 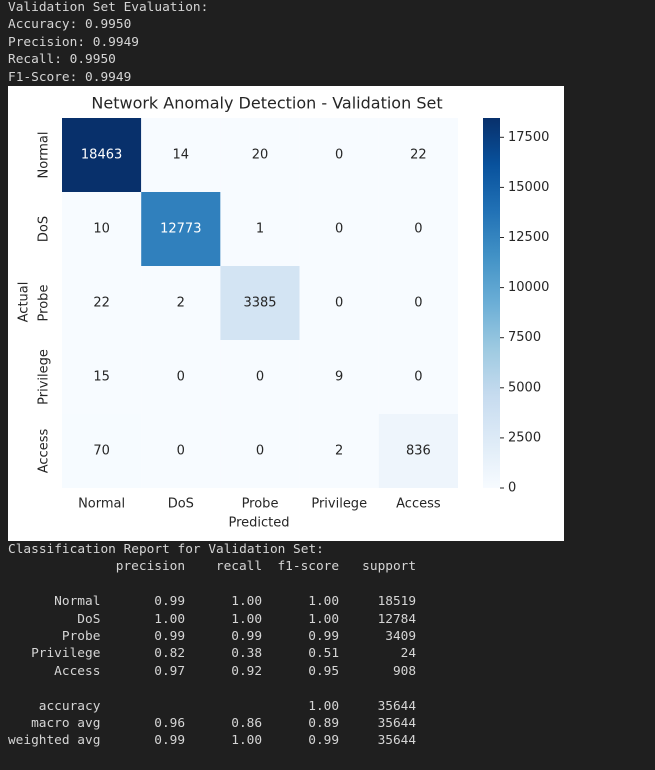 I want to click on colorbar-tick-label: 17500, so click(x=528, y=137).